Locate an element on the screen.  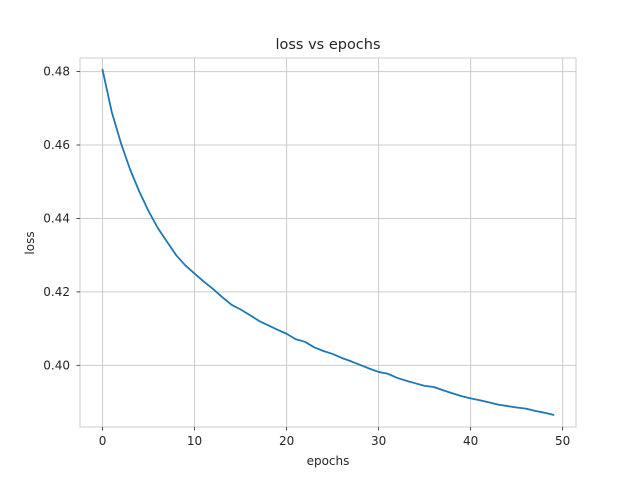
y-tick-label: 0.42 is located at coordinates (56, 292).